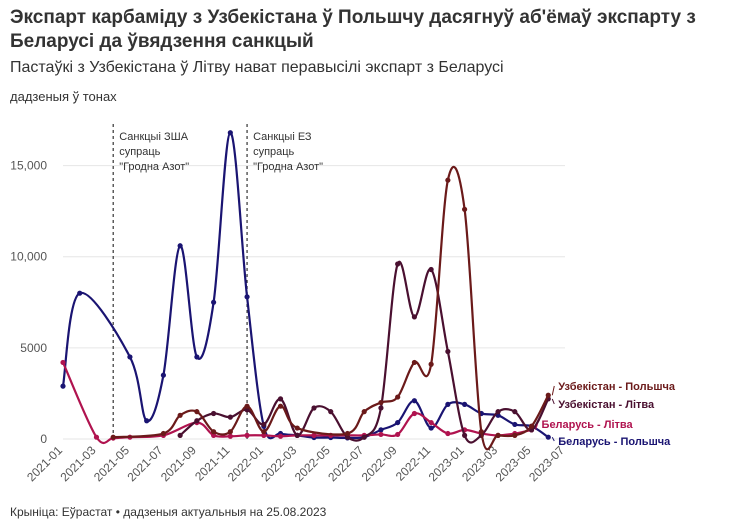  I want to click on end-label-by-lt: Беларусь - Літва, so click(588, 425).